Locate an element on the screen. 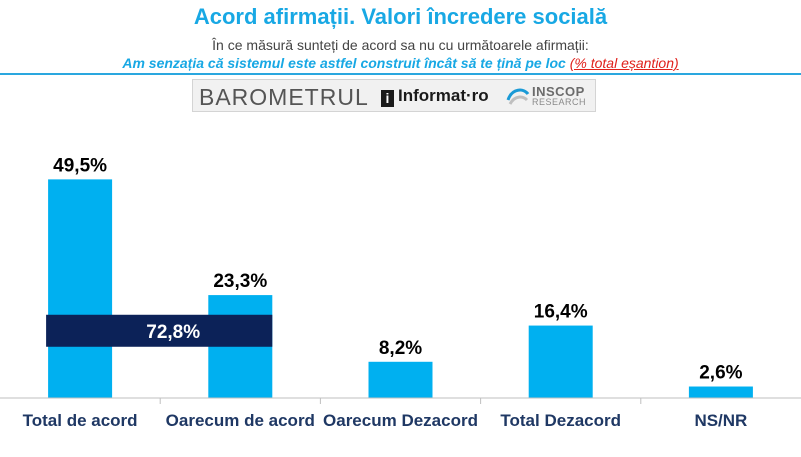 This screenshot has width=801, height=457. total-agree-bar is located at coordinates (159, 330).